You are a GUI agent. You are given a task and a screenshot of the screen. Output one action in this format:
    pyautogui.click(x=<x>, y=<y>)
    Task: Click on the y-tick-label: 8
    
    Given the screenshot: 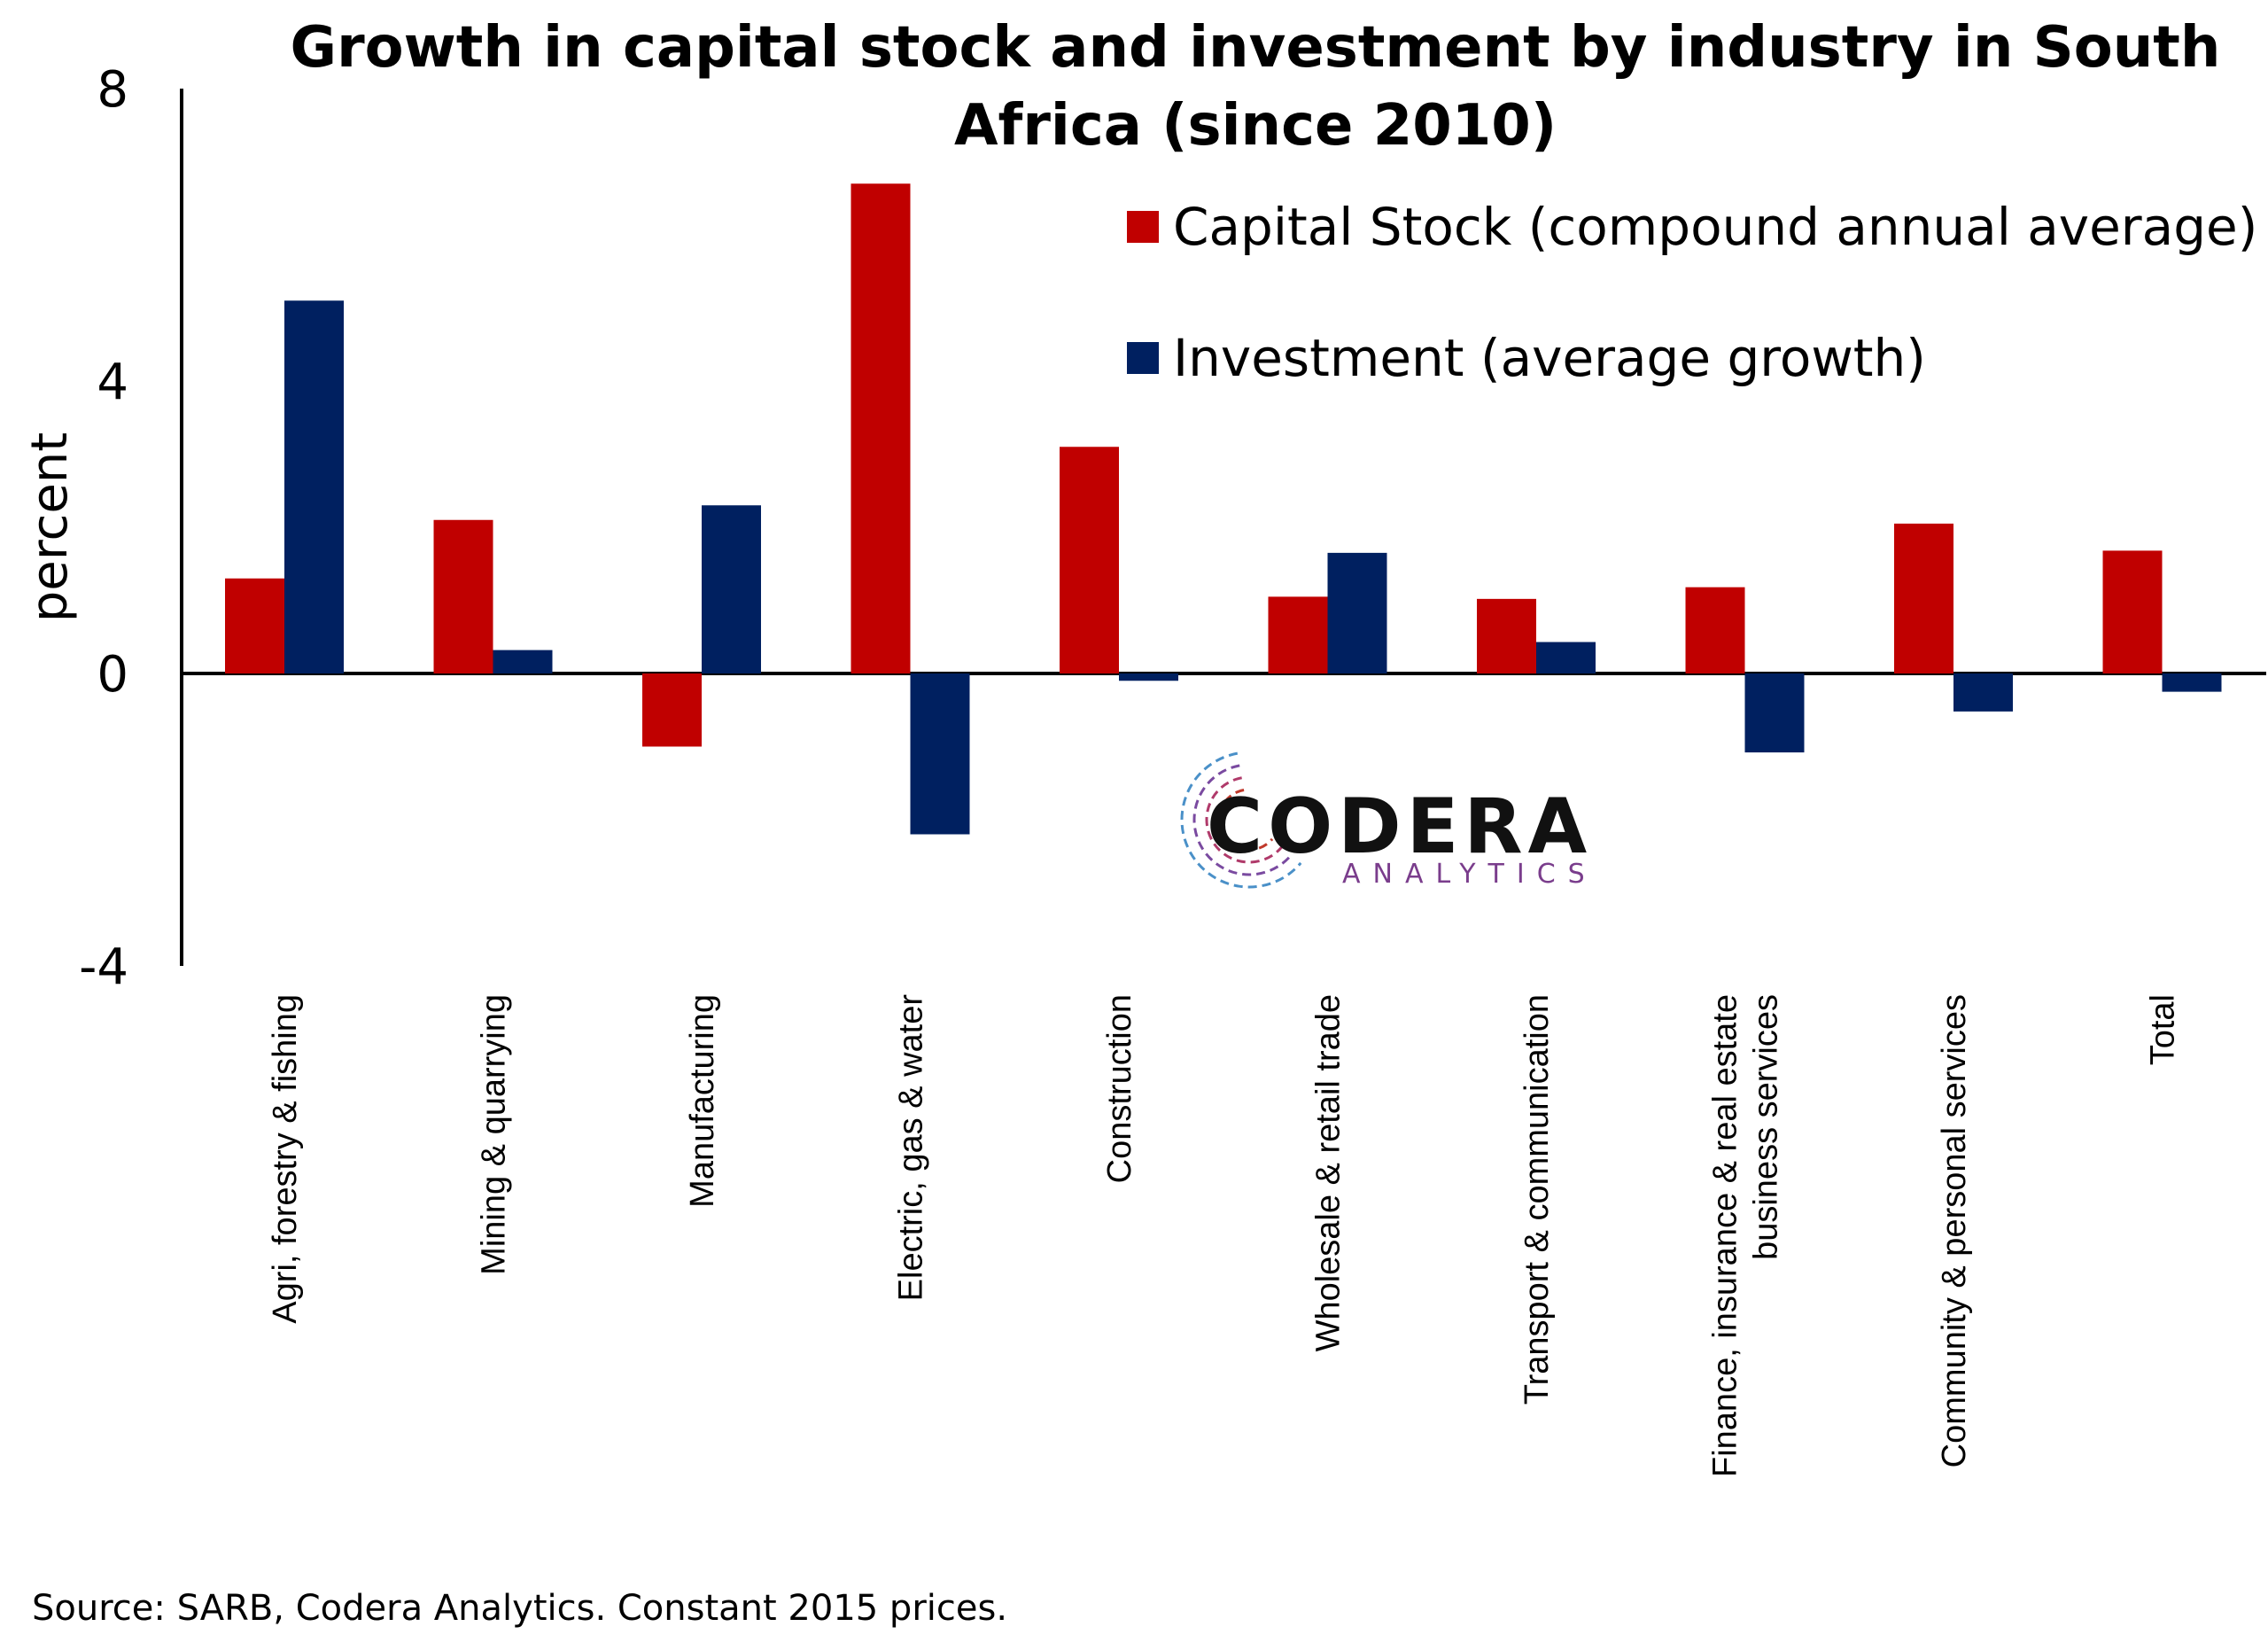 What is the action you would take?
    pyautogui.click(x=112, y=90)
    